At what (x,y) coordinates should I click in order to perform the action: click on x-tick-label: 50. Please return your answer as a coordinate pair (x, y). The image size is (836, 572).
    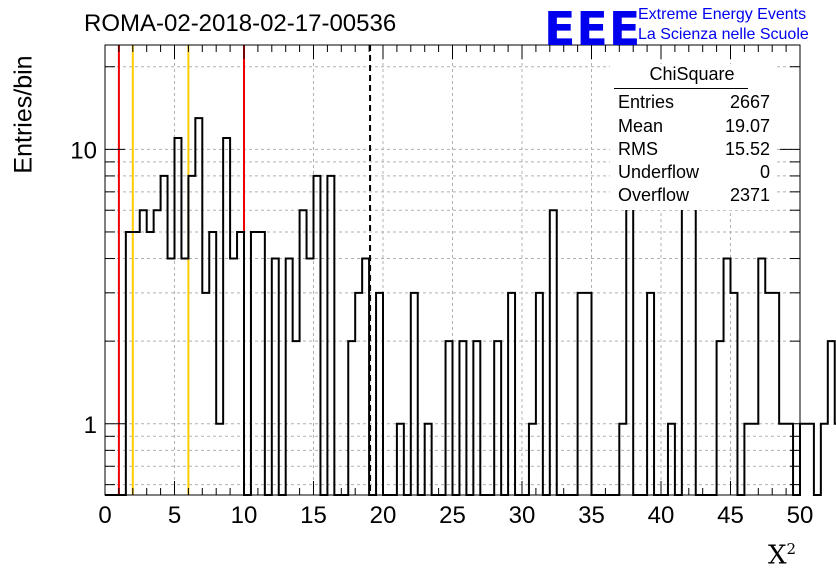
    Looking at the image, I should click on (800, 515).